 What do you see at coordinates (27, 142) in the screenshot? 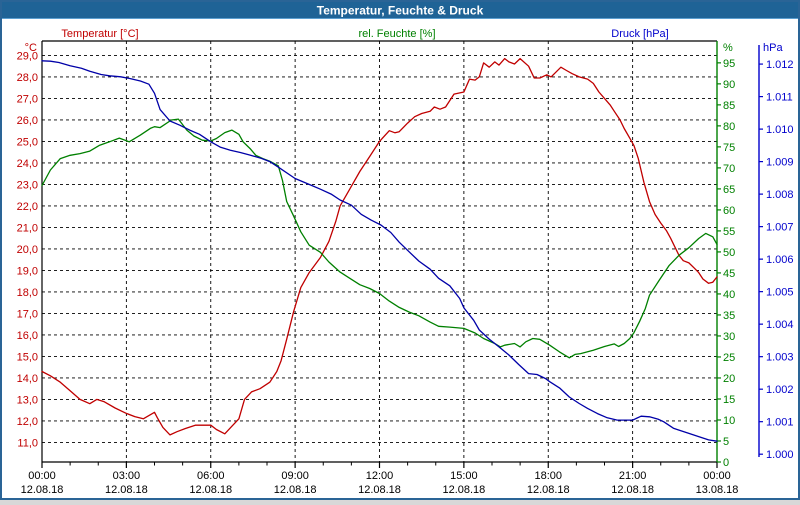
I see `temperature-tick-label: 25,0` at bounding box center [27, 142].